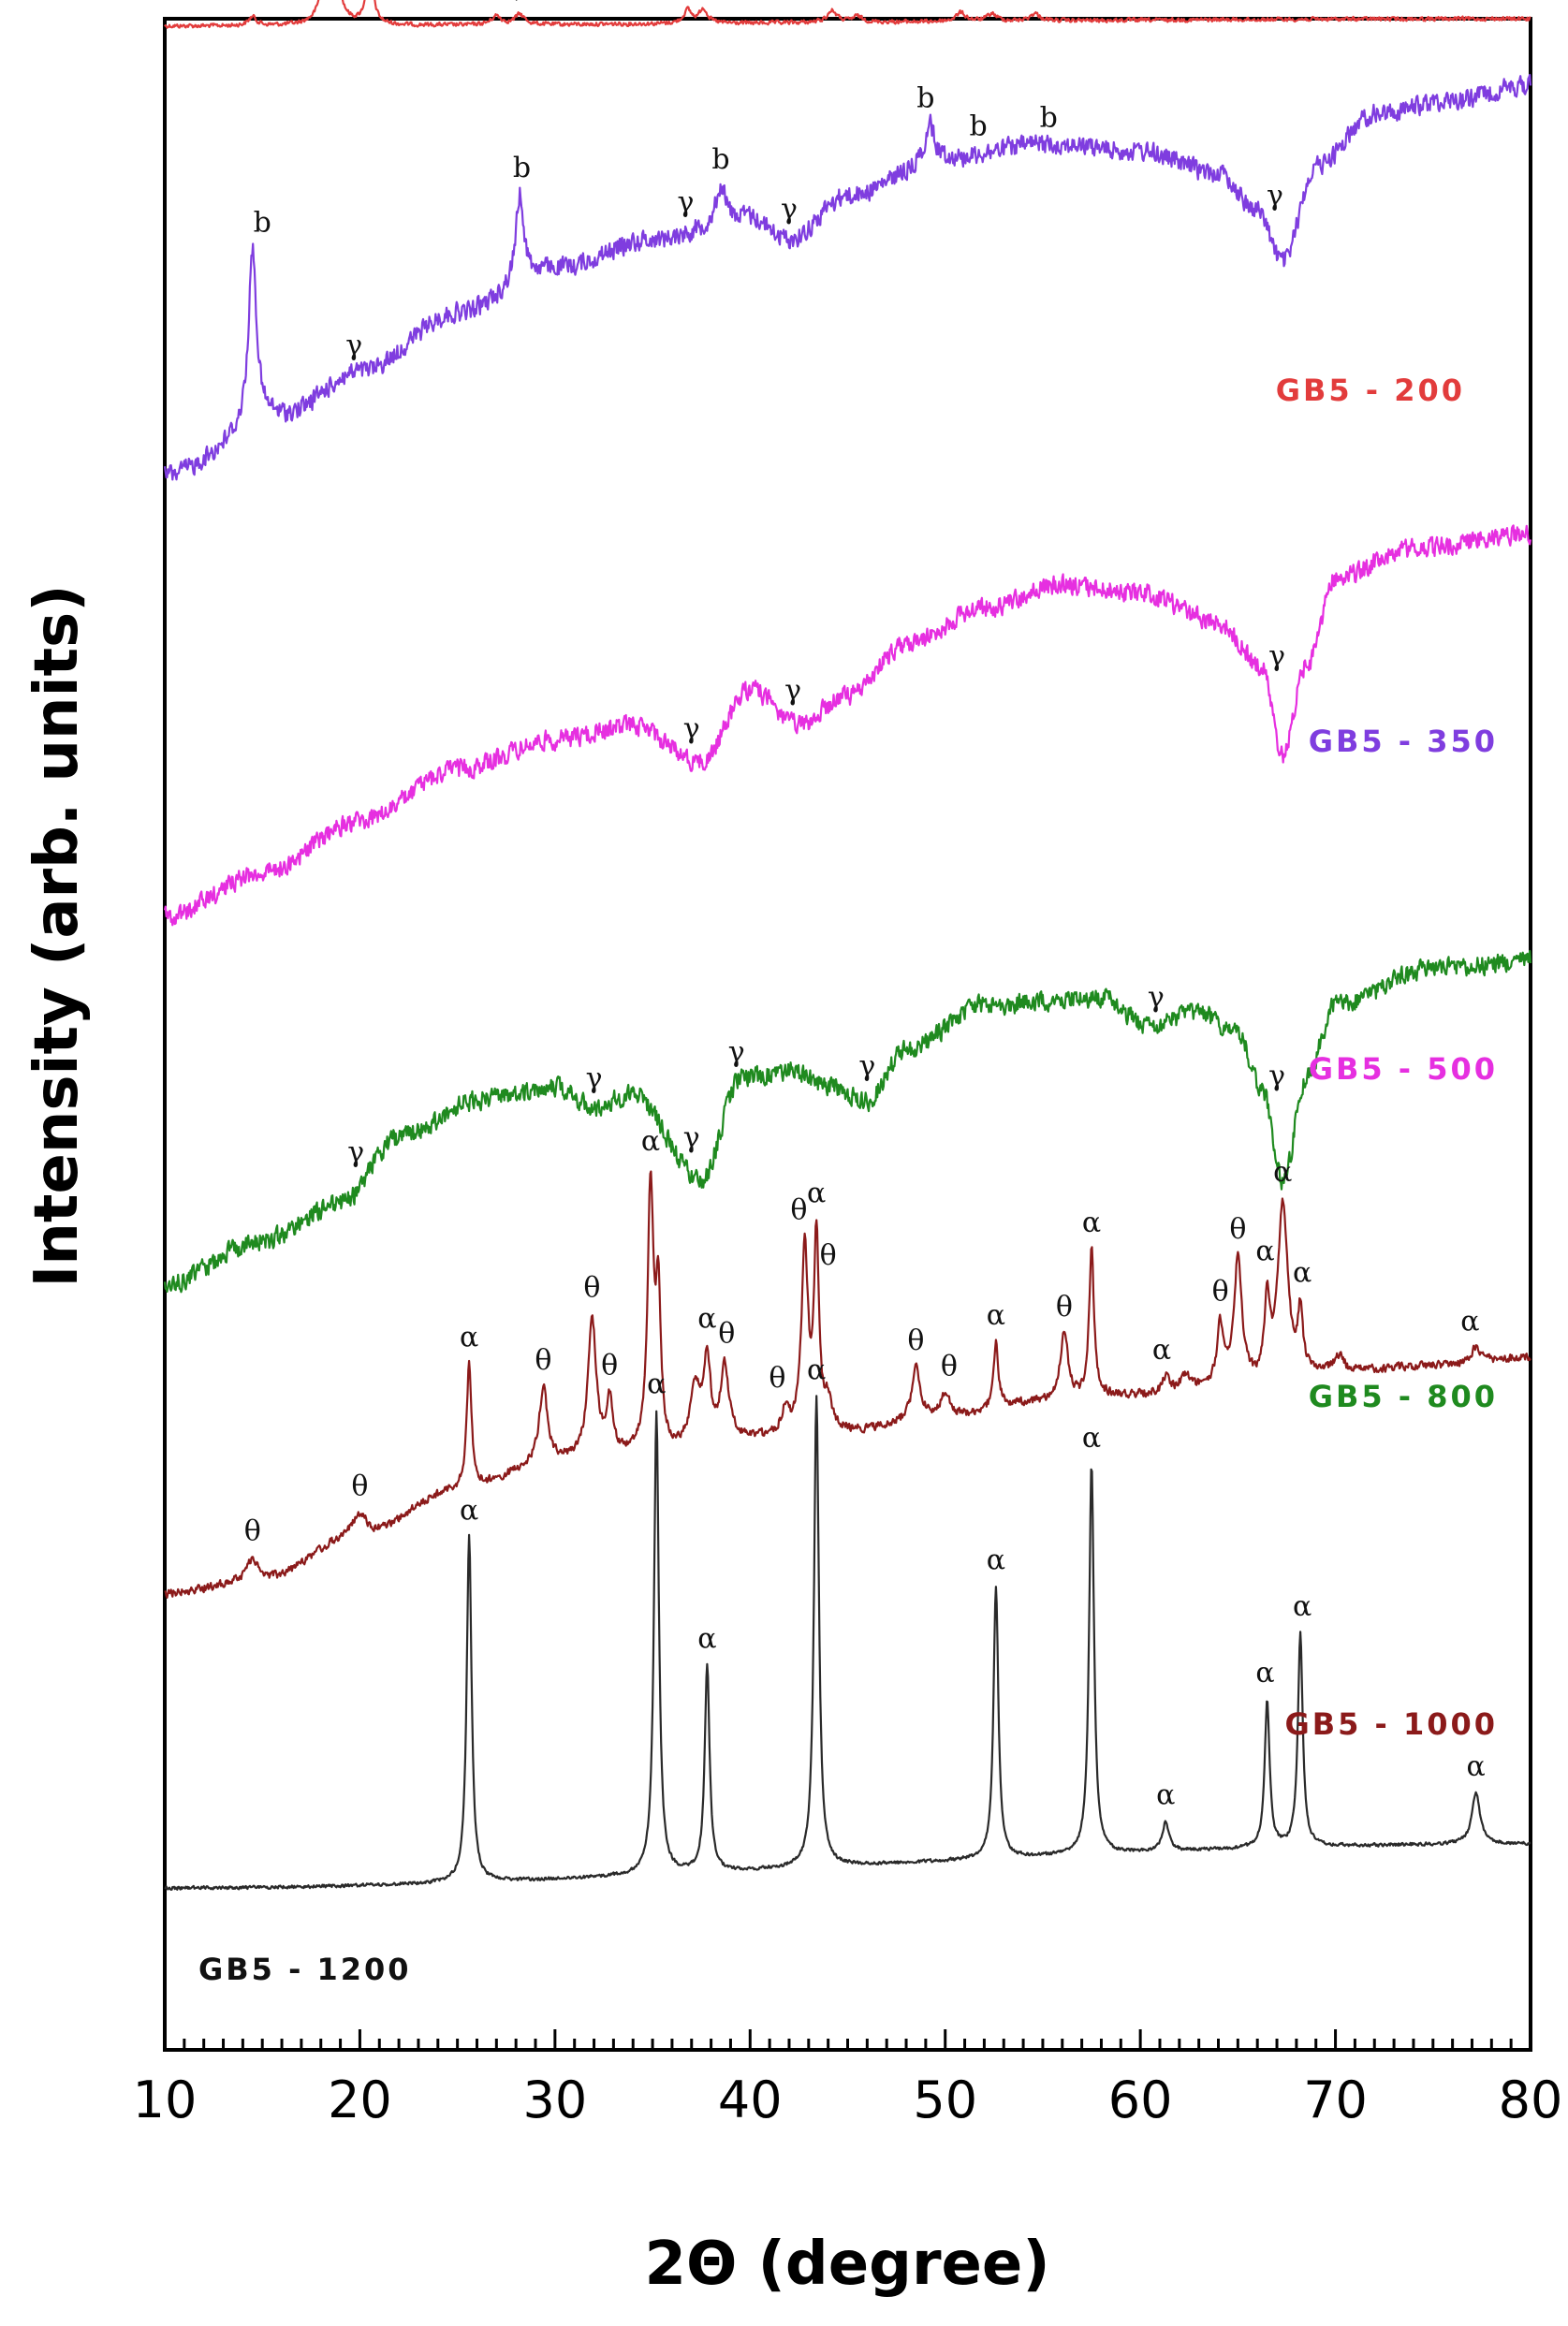 The width and height of the screenshot is (1568, 2326). What do you see at coordinates (360, 2099) in the screenshot?
I see `x-tick-label: 20` at bounding box center [360, 2099].